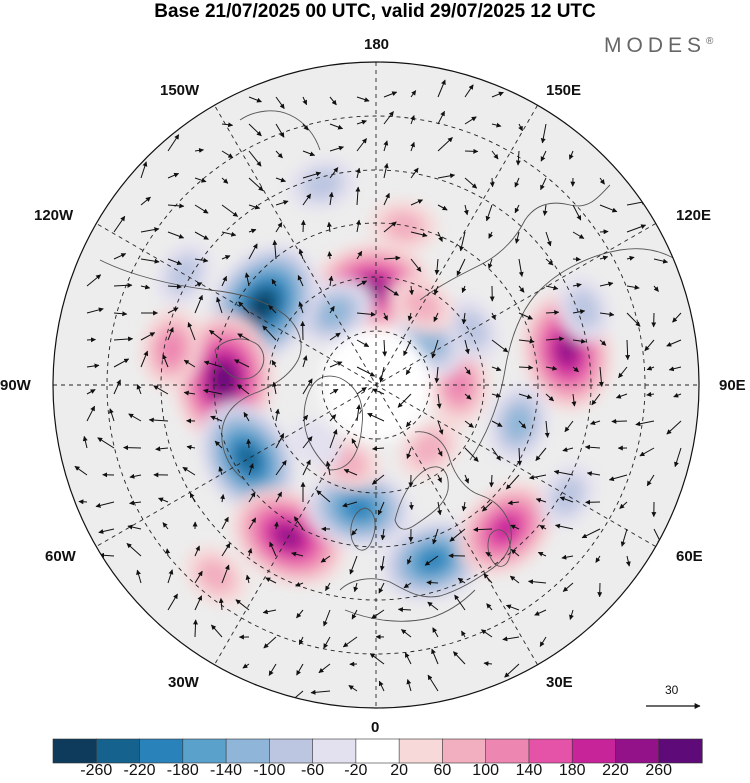 The height and width of the screenshot is (783, 750). Describe the element at coordinates (689, 556) in the screenshot. I see `lon-label-60e: 60E` at that location.